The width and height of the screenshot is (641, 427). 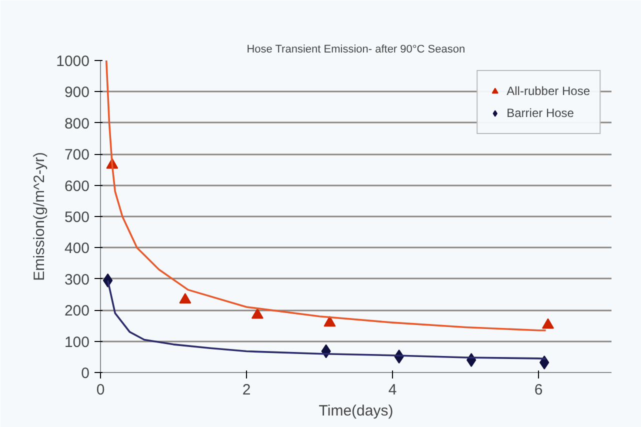 I want to click on y-tick-label: 400, so click(x=77, y=249).